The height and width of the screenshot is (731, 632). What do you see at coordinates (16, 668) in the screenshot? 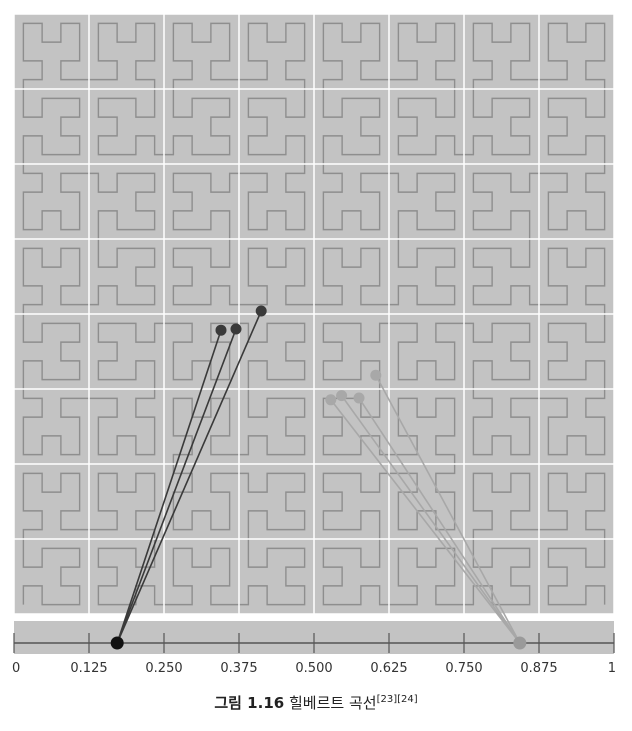
I see `tick-label: 0` at bounding box center [16, 668].